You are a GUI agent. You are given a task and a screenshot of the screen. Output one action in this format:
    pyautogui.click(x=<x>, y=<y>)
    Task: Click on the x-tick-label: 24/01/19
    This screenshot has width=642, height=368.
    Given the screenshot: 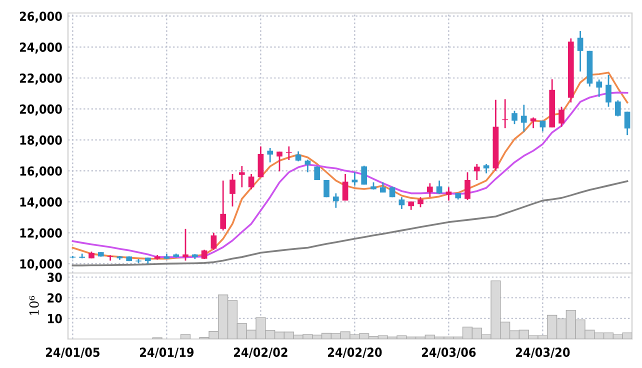 What is the action you would take?
    pyautogui.click(x=167, y=353)
    